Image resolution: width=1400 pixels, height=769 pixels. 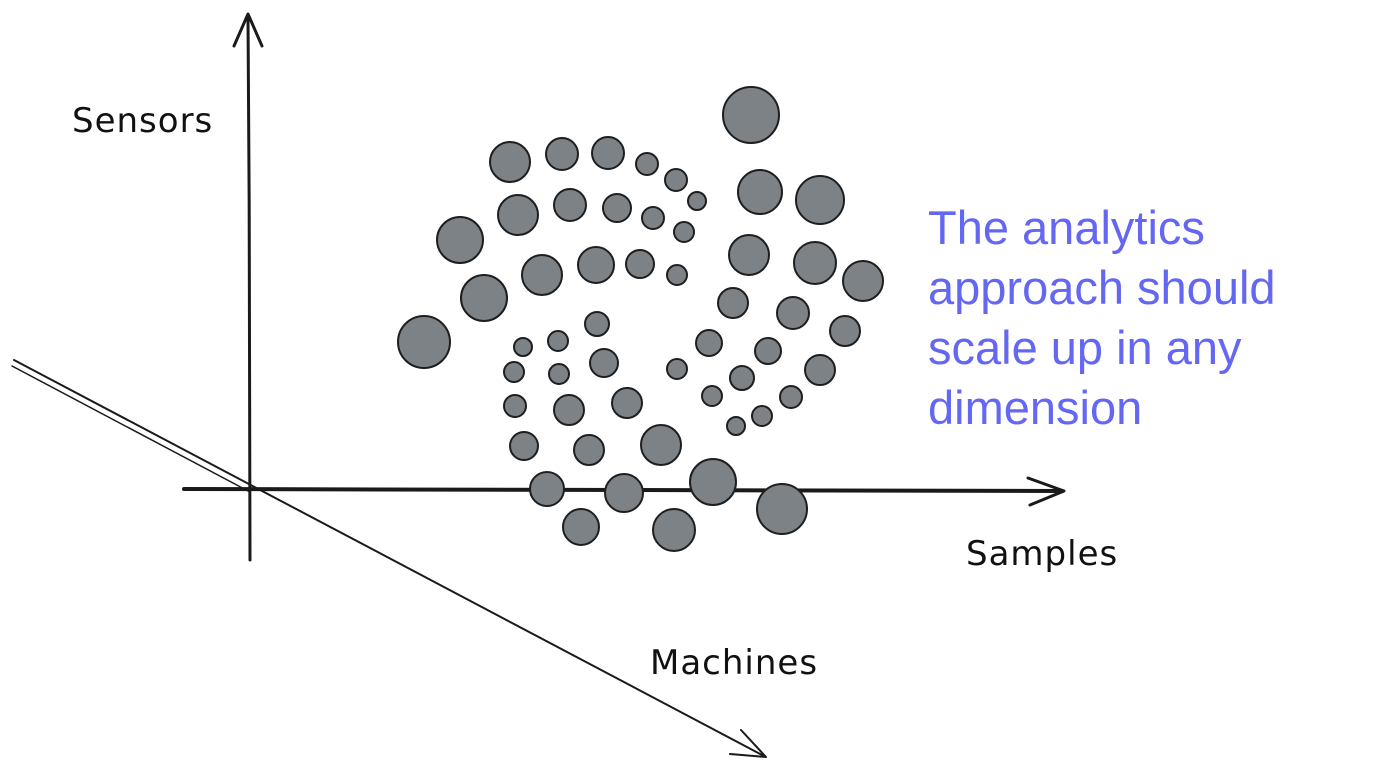 What do you see at coordinates (748, 743) in the screenshot?
I see `diagonal-axis-arrowhead` at bounding box center [748, 743].